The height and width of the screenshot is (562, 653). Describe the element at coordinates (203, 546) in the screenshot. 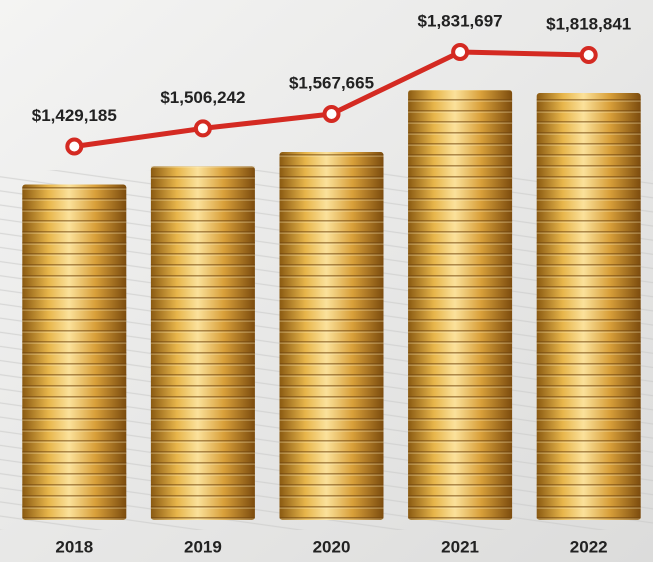

I see `x-tick-label: 2019` at that location.